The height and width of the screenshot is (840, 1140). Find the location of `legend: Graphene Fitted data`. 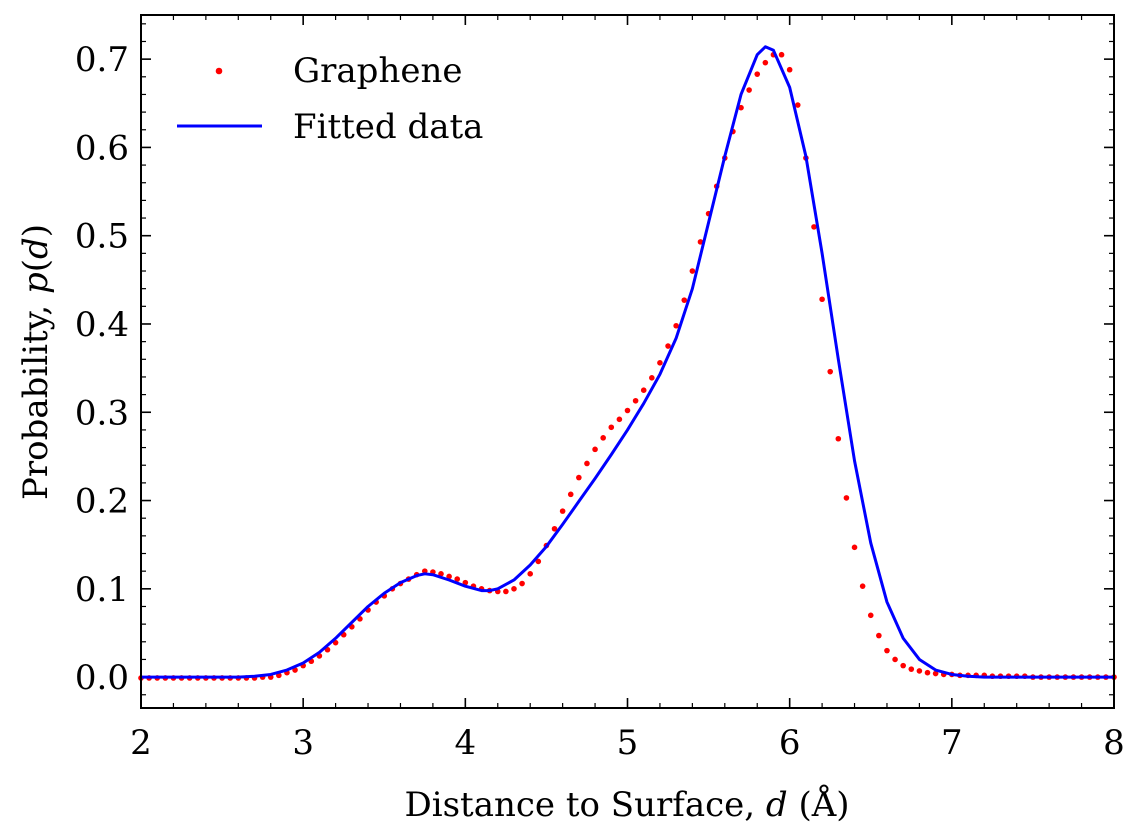

legend: Graphene Fitted data is located at coordinates (330, 99).